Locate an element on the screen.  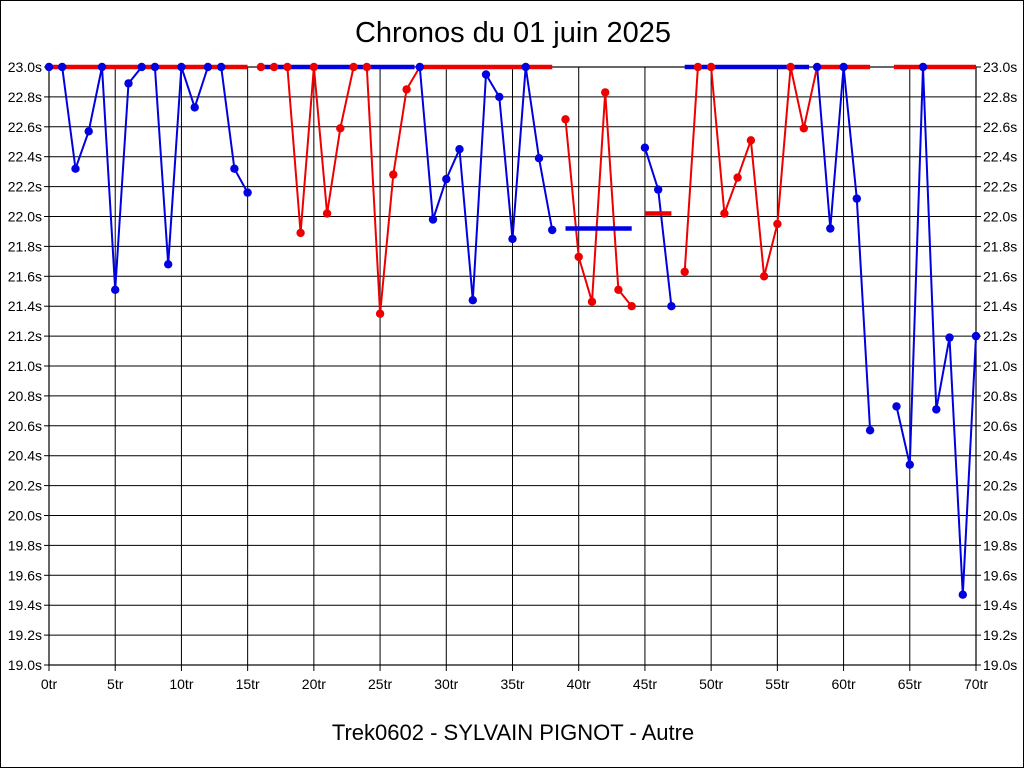
svg-text: 60tr is located at coordinates (844, 684).